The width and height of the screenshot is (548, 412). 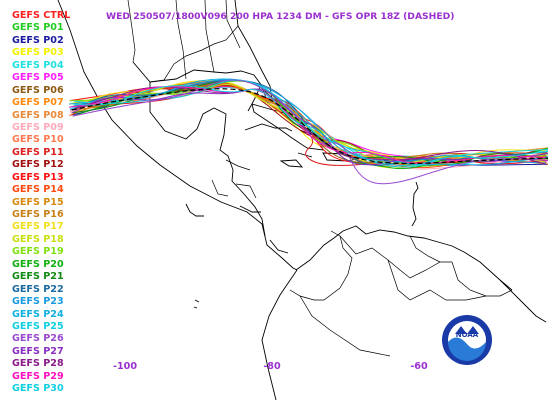 I want to click on legend-item: GEFS P24, so click(x=38, y=314).